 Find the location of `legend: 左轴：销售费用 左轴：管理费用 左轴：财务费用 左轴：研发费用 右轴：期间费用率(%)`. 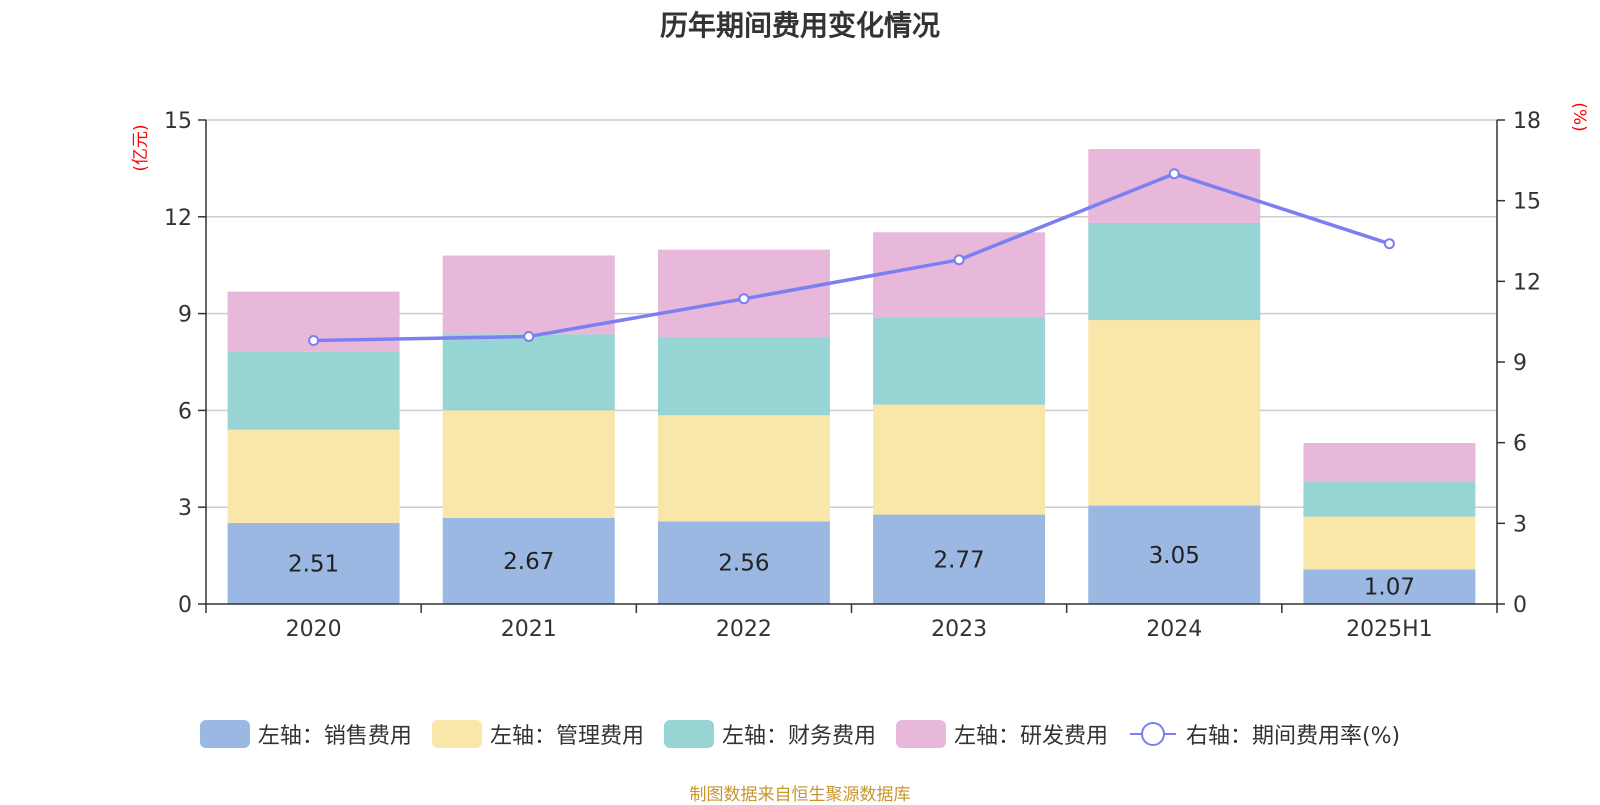

legend: 左轴：销售费用 左轴：管理费用 左轴：财务费用 左轴：研发费用 右轴：期间费用率(%) is located at coordinates (800, 734).